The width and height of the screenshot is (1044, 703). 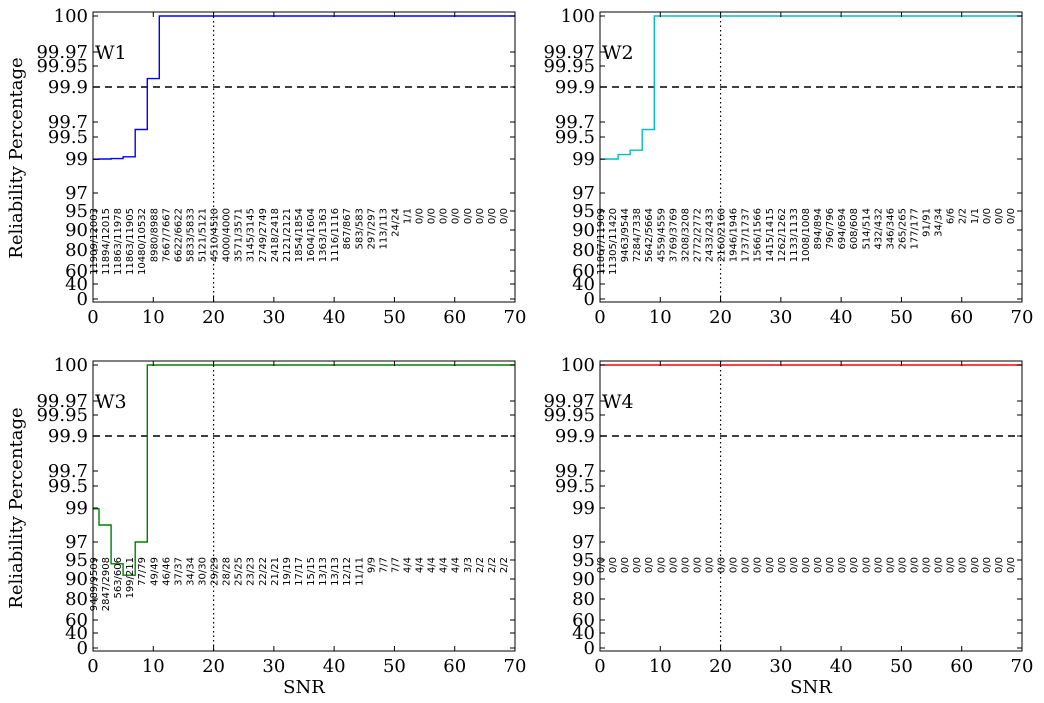 What do you see at coordinates (618, 402) in the screenshot?
I see `panel-label: W4` at bounding box center [618, 402].